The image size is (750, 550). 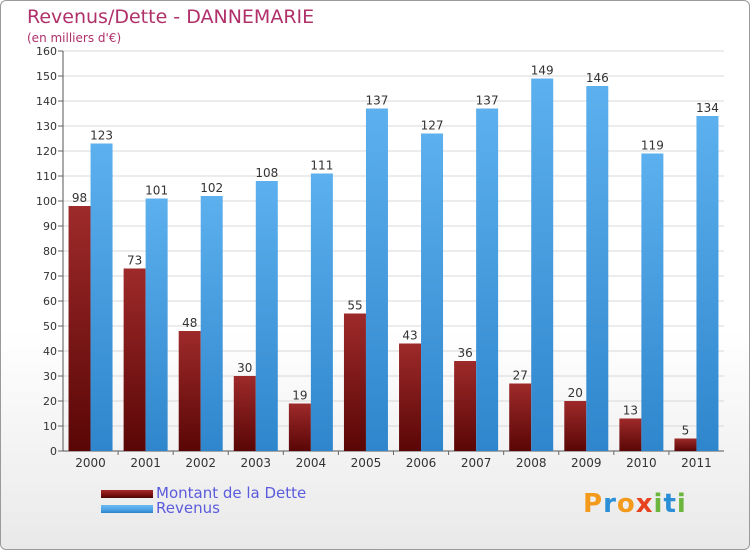 I want to click on chart-subtitle: (en milliers d'€), so click(x=74, y=38).